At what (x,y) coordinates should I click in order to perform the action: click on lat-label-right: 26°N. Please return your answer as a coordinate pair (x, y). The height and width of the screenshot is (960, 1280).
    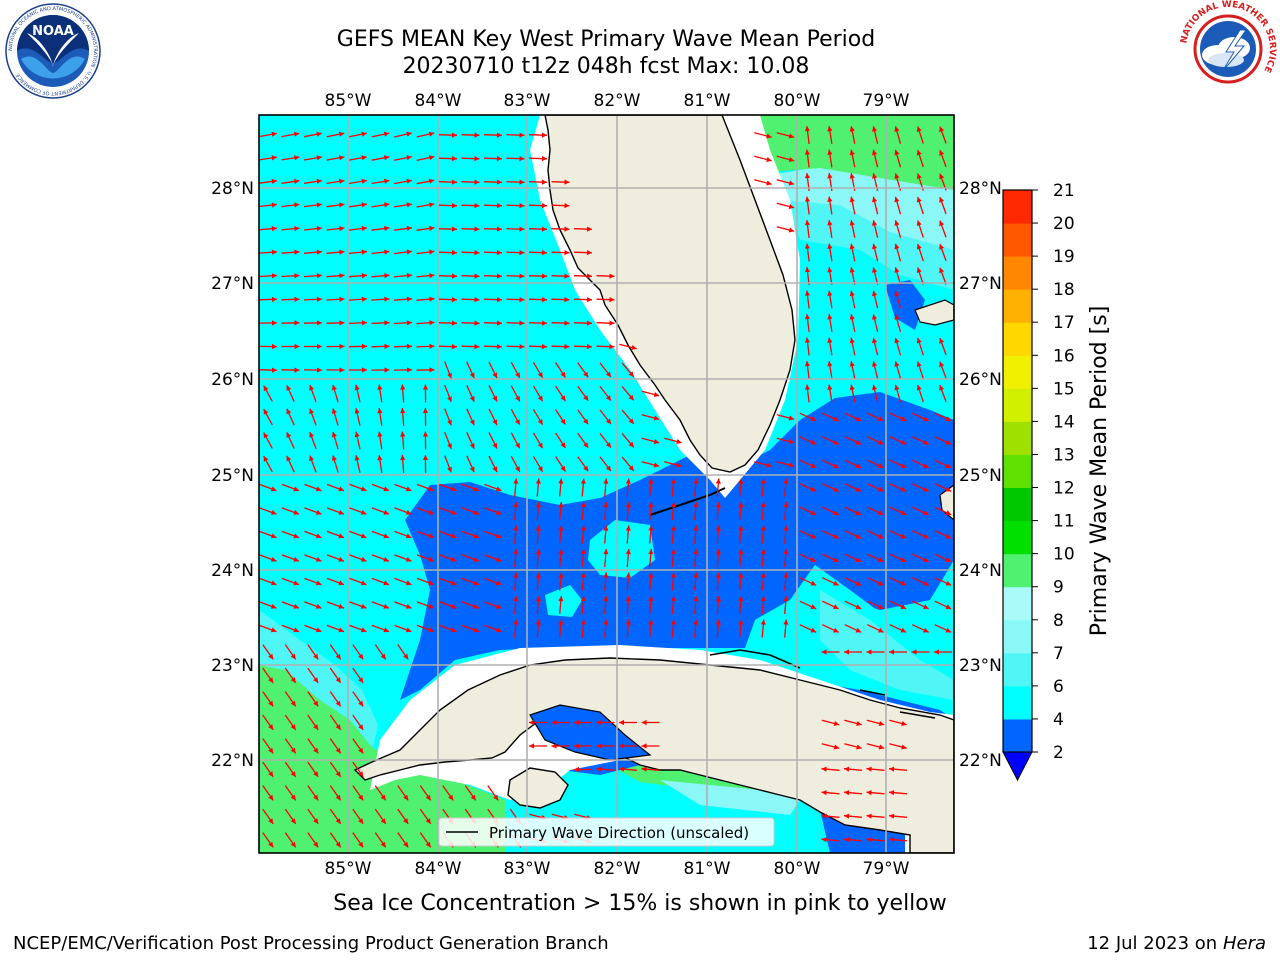
    Looking at the image, I should click on (980, 380).